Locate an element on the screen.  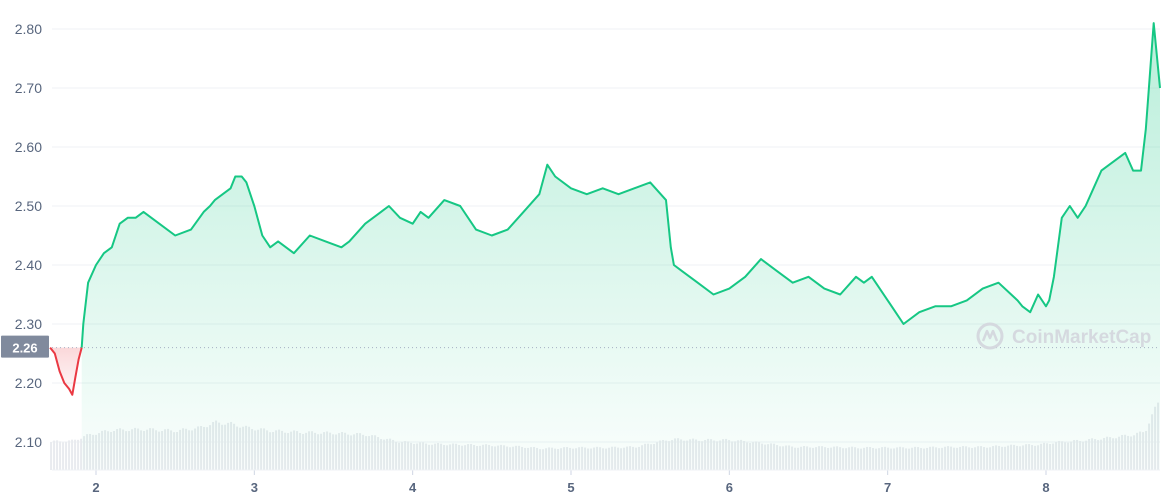
reference-label-bg is located at coordinates (25, 346).